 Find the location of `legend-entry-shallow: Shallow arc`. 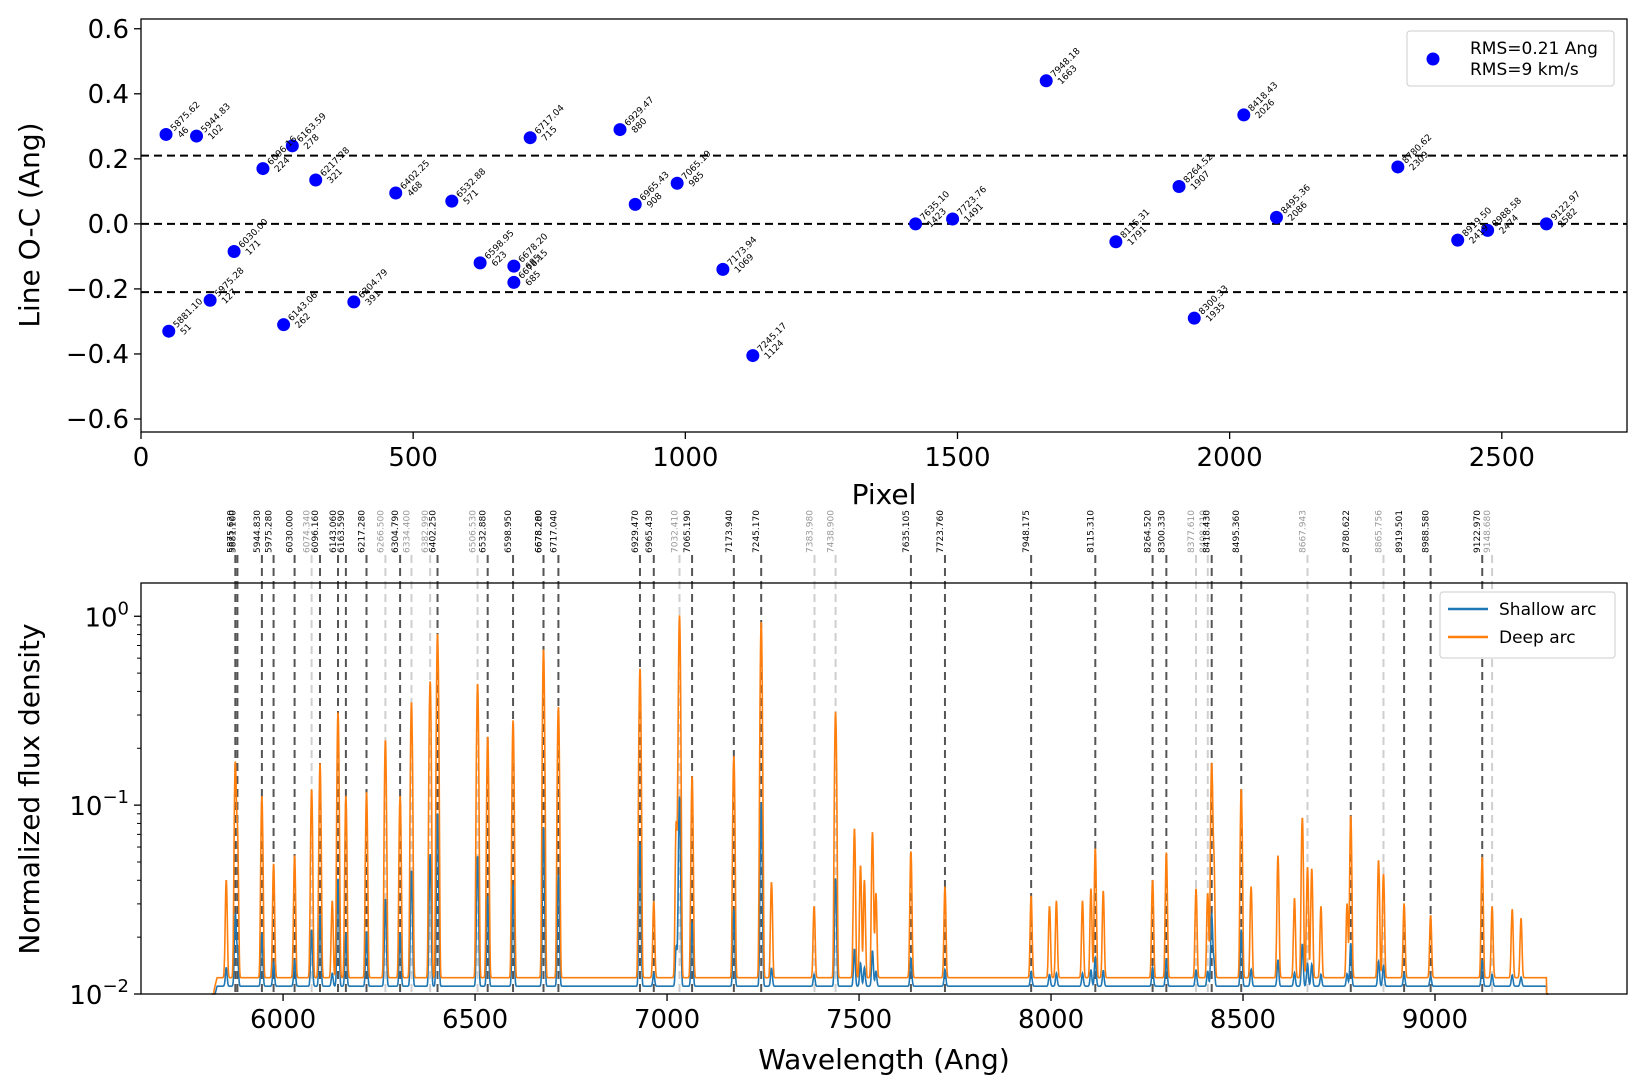

legend-entry-shallow: Shallow arc is located at coordinates (1548, 610).